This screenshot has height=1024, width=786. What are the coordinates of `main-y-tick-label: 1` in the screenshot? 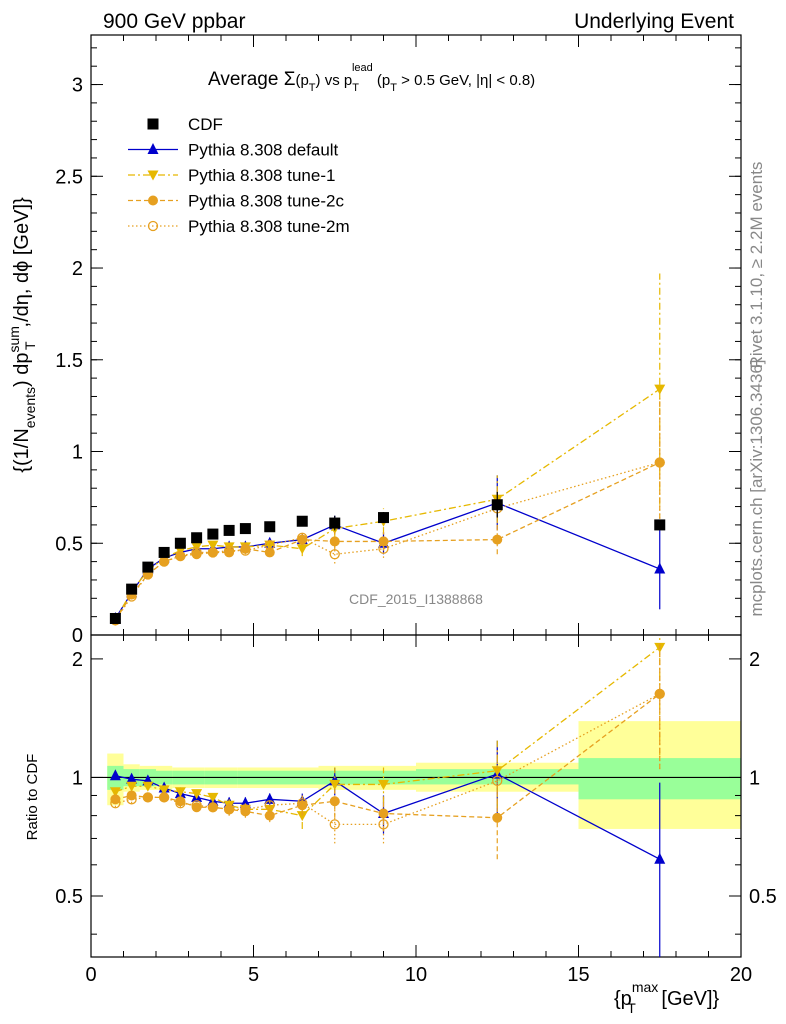 It's located at (77, 453).